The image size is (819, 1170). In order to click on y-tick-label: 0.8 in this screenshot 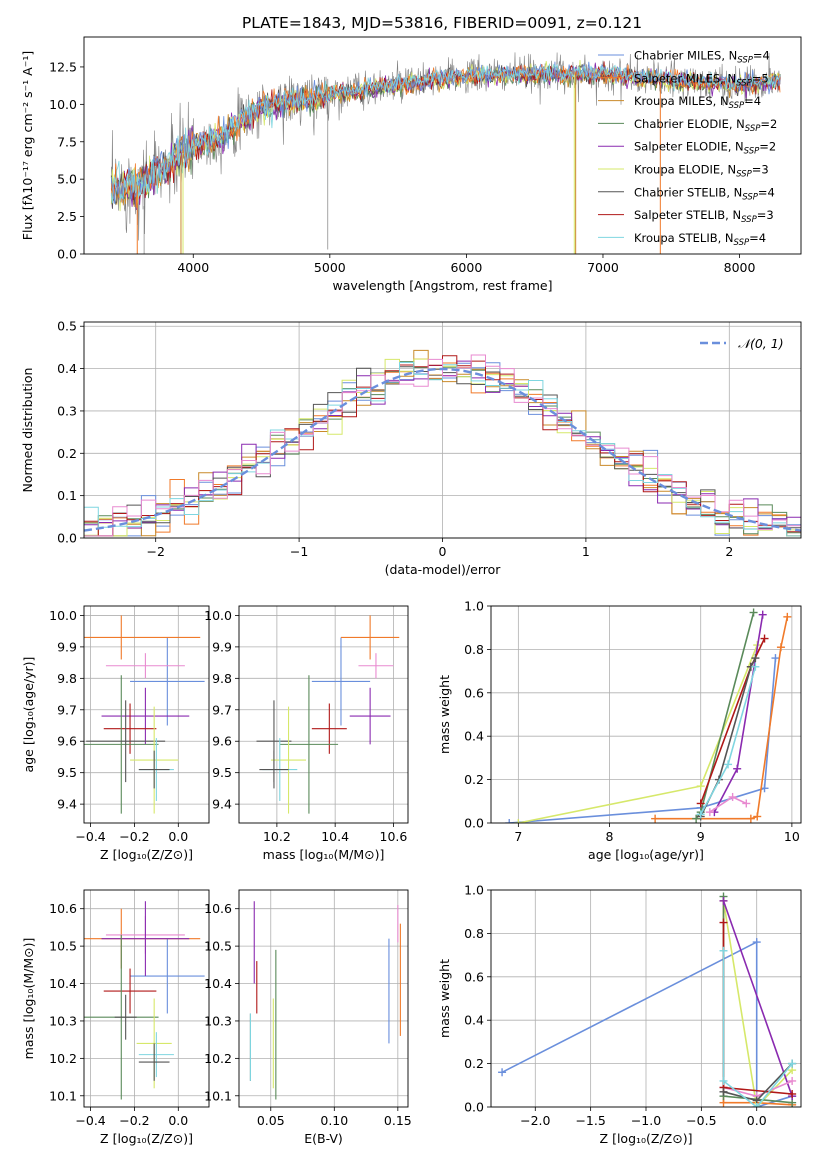, I will do `click(474, 933)`.